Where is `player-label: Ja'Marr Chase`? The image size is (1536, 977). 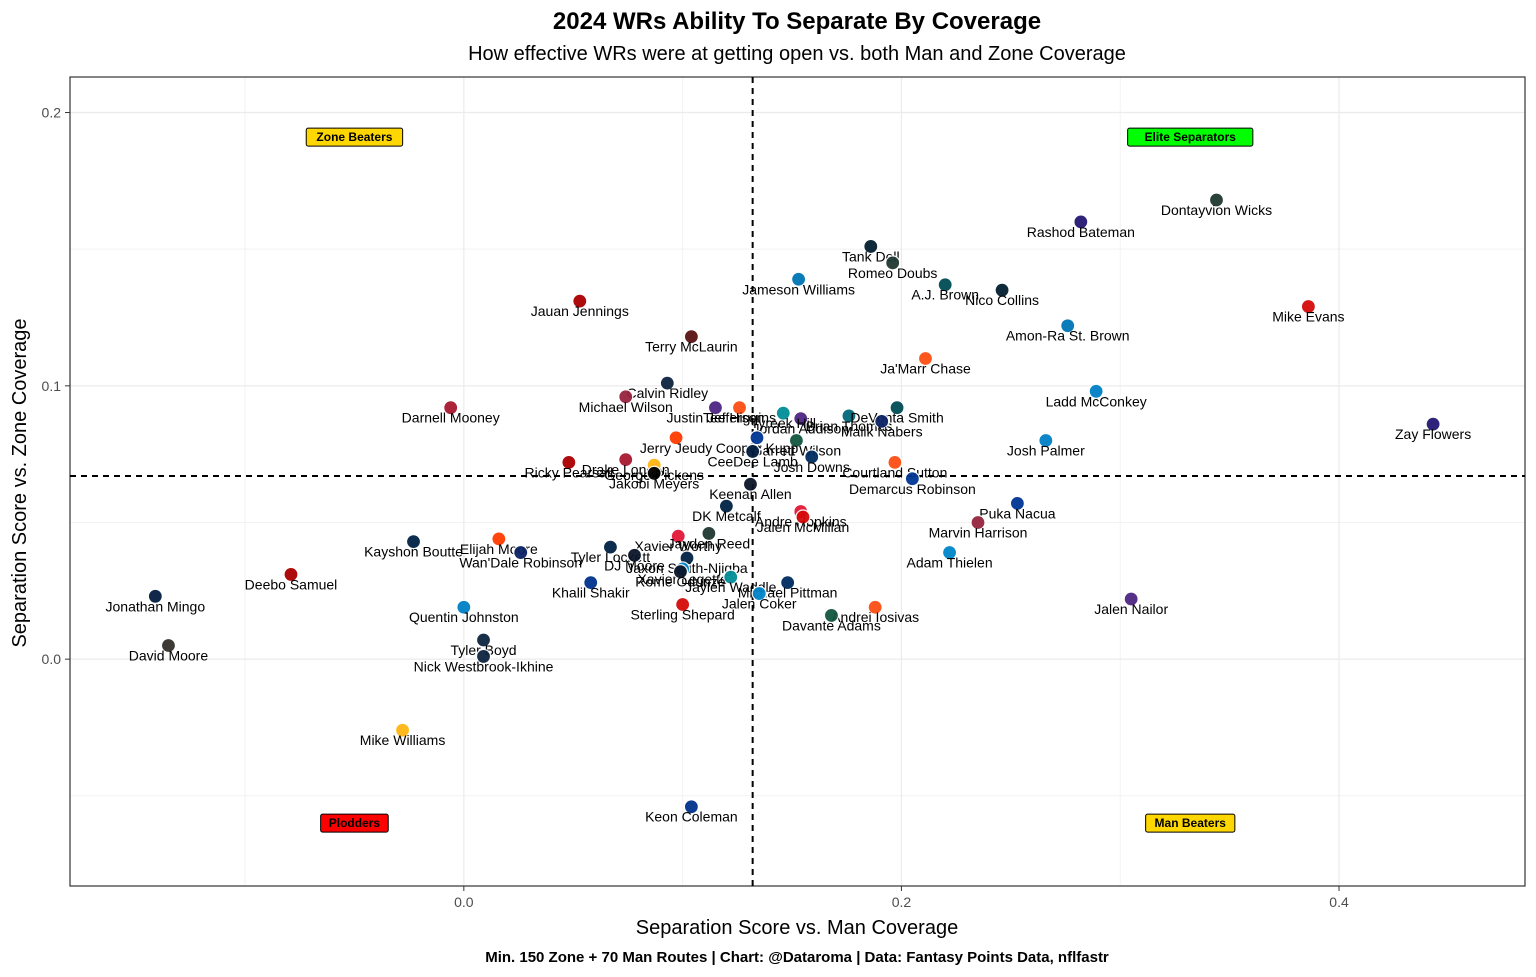 player-label: Ja'Marr Chase is located at coordinates (925, 369).